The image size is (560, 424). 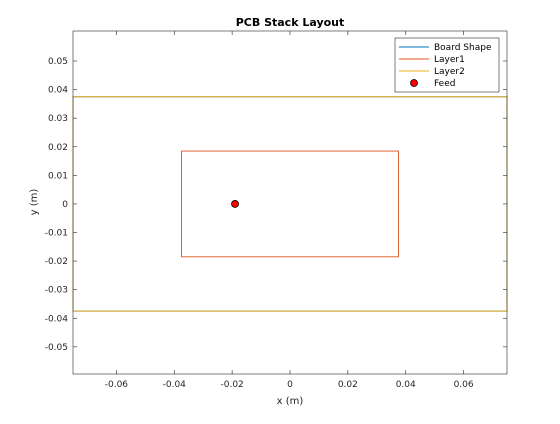 I want to click on y-tick-label: 0.01, so click(x=58, y=176).